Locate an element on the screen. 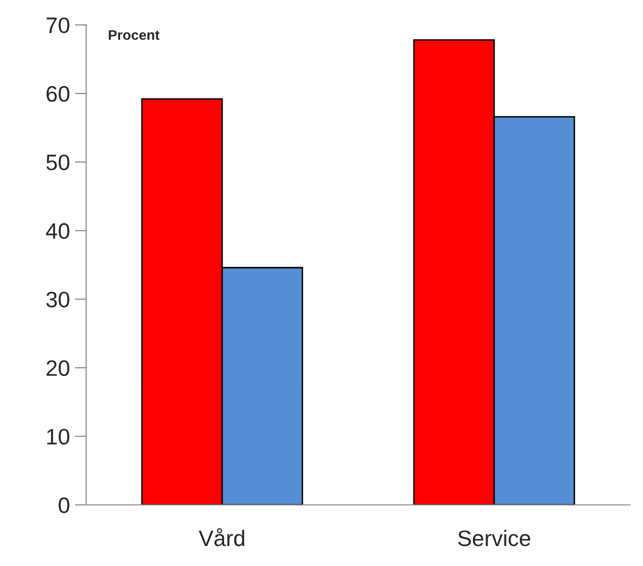  y-tick-label: 10 is located at coordinates (58, 436).